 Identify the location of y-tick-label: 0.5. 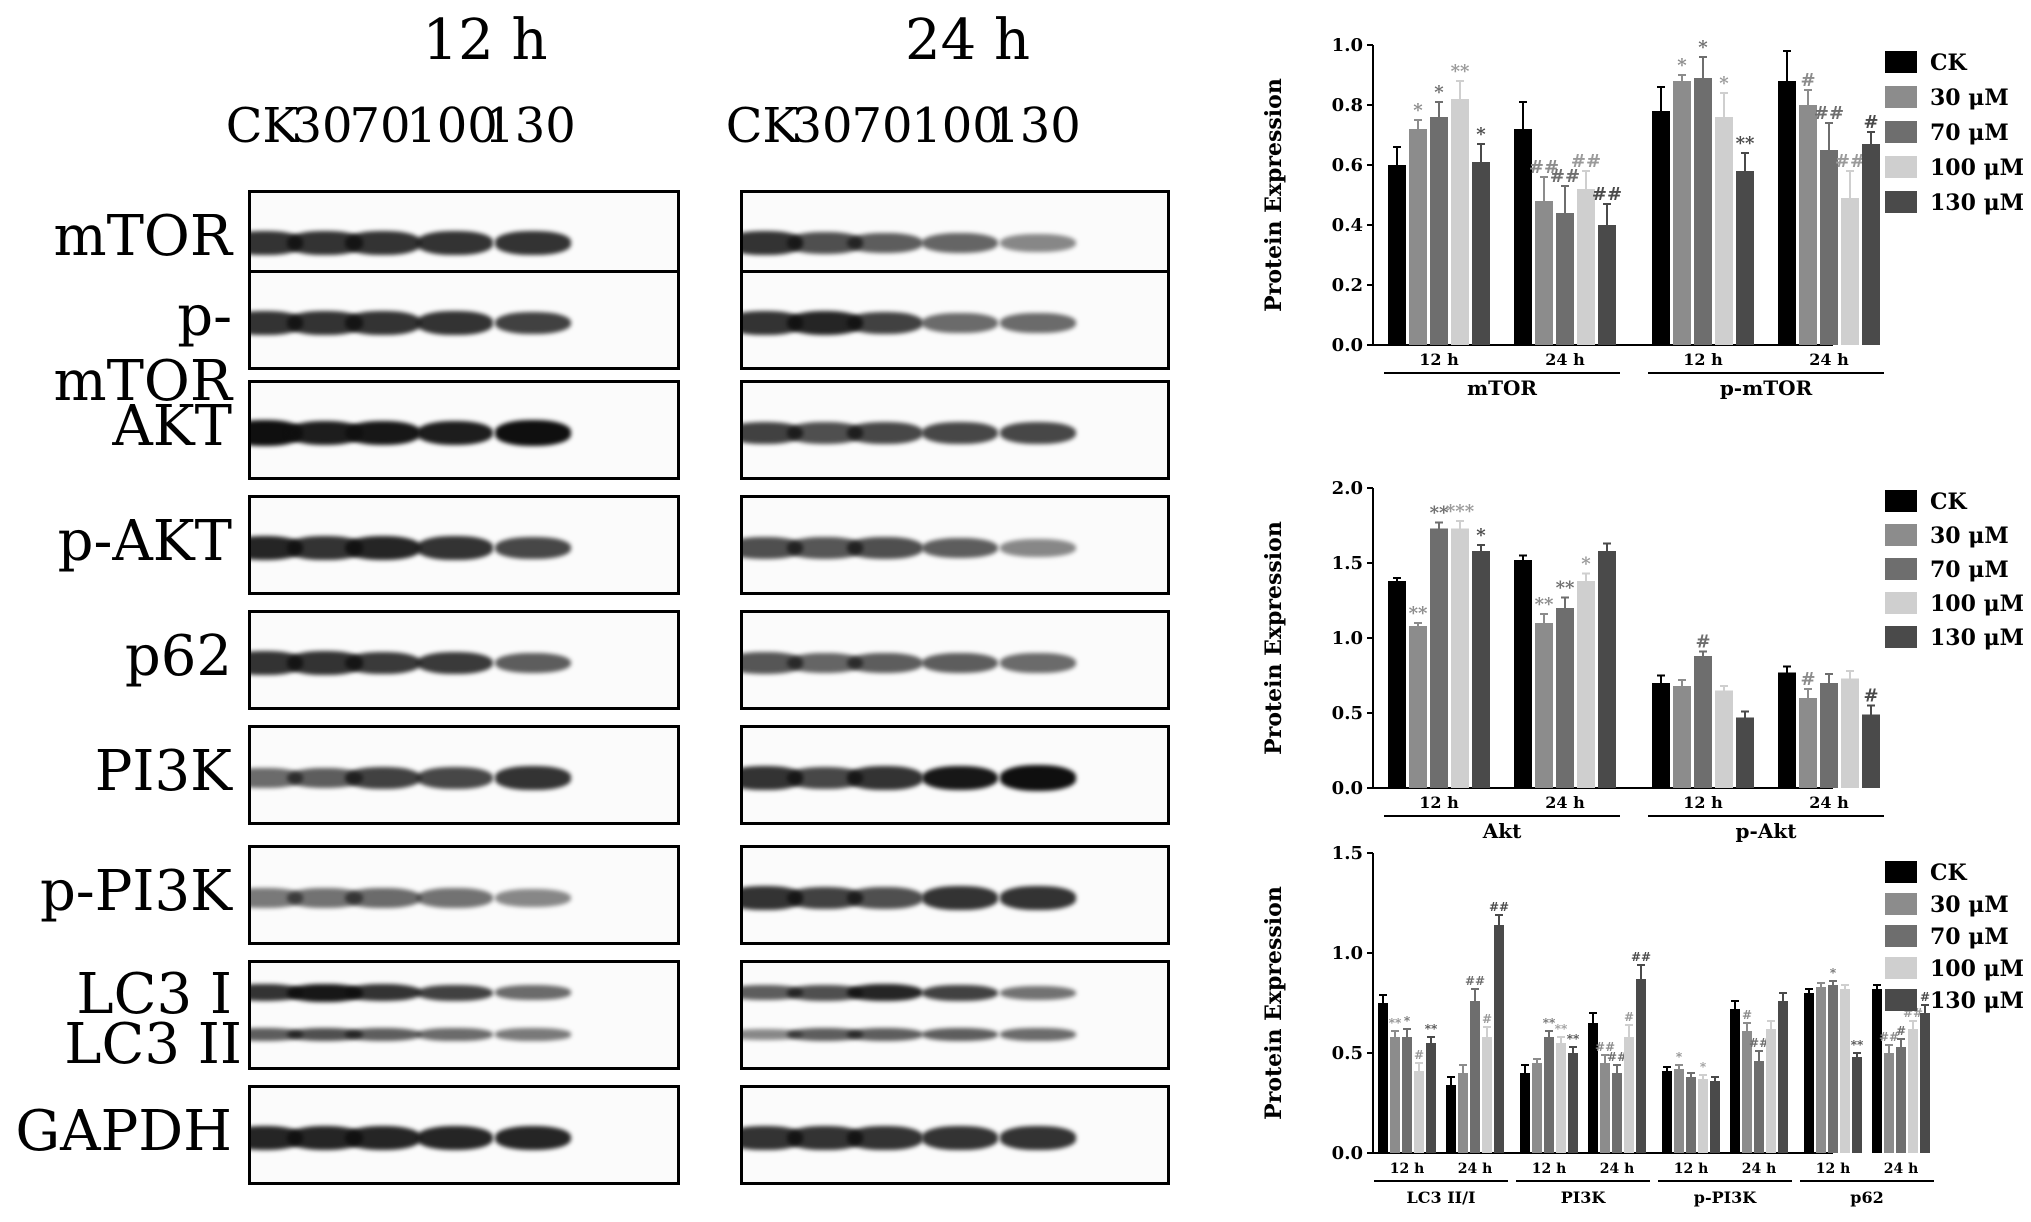
(1347, 713).